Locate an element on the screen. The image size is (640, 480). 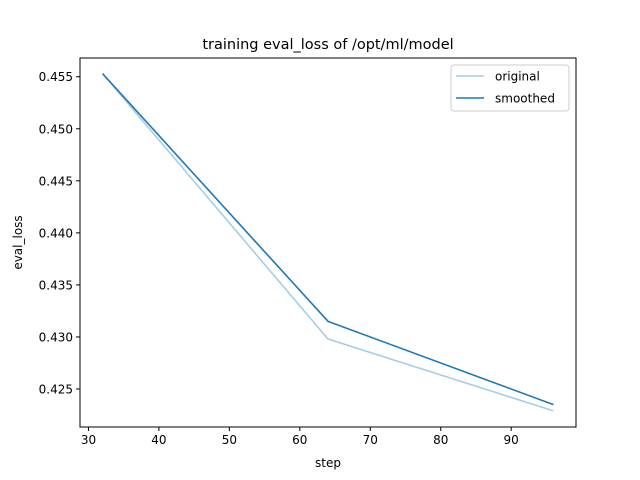
x-tick-label: 70 is located at coordinates (370, 440).